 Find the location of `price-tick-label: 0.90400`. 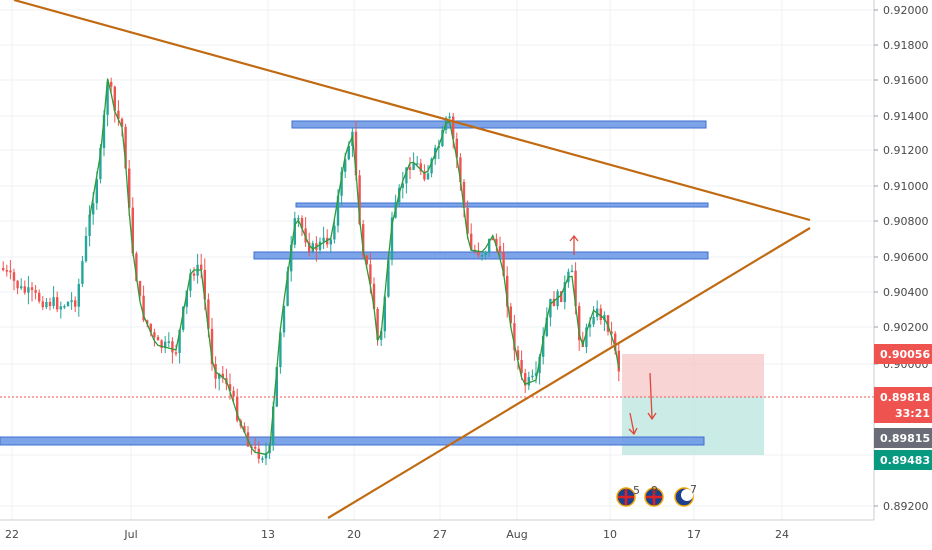

price-tick-label: 0.90400 is located at coordinates (906, 292).